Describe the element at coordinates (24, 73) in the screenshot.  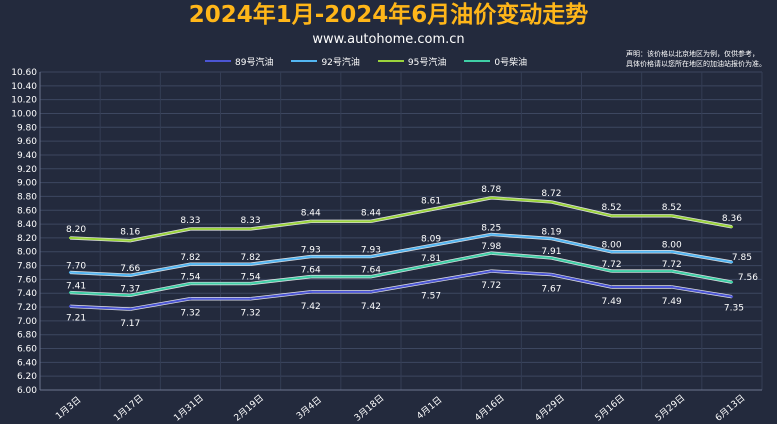
I see `y-tick-label: 10.60` at that location.